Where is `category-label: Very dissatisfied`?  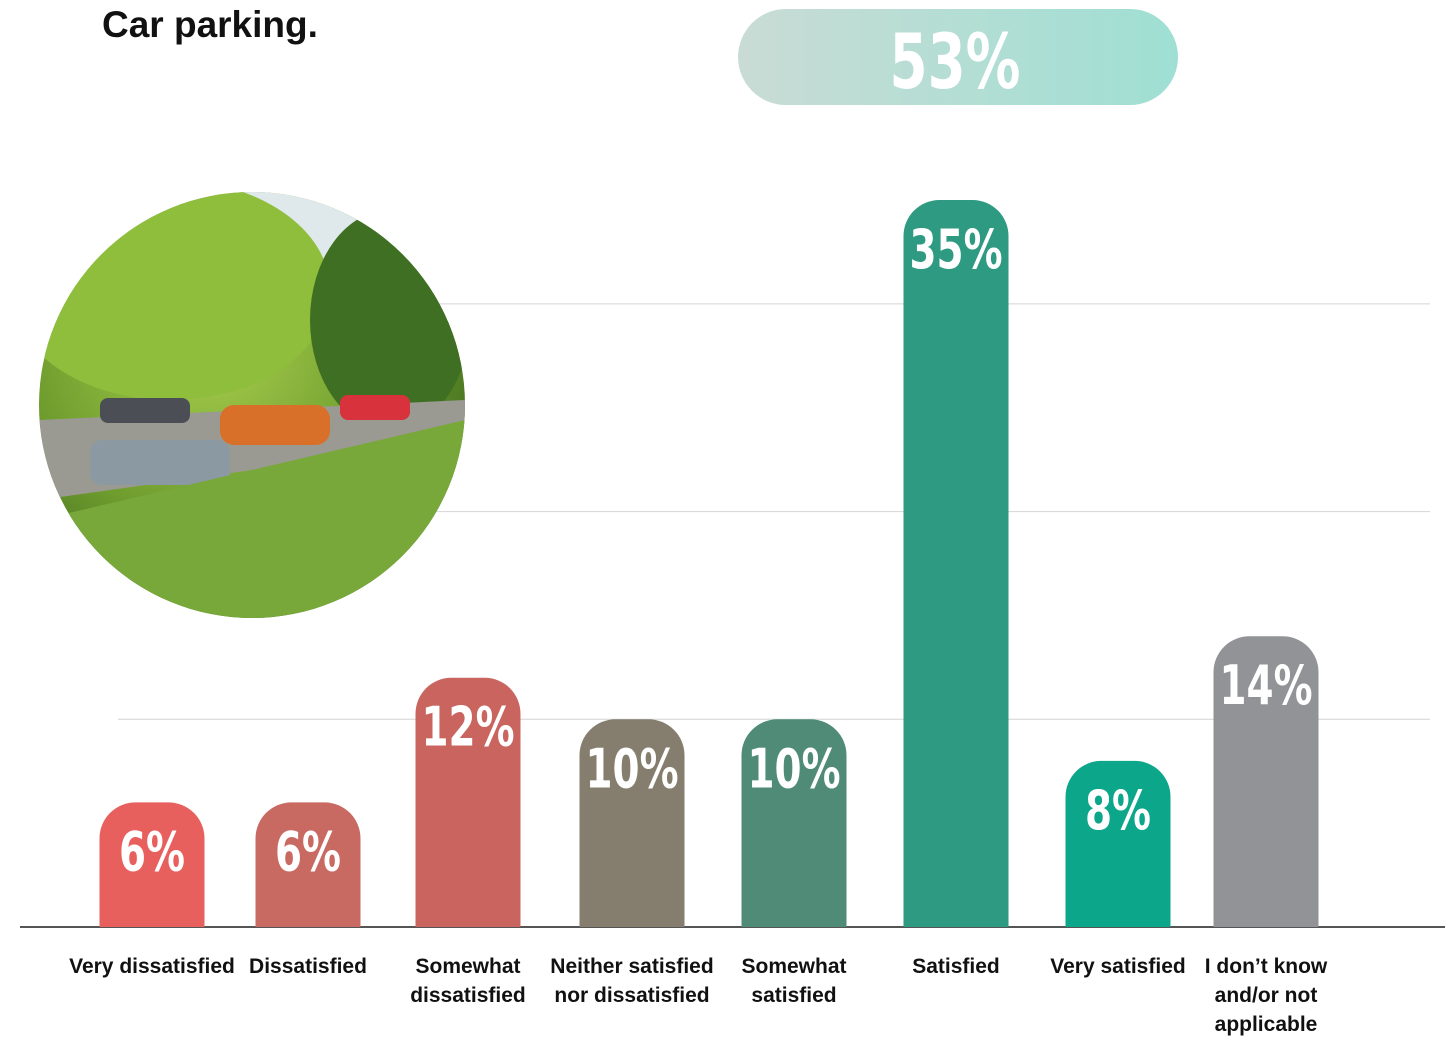 category-label: Very dissatisfied is located at coordinates (152, 966).